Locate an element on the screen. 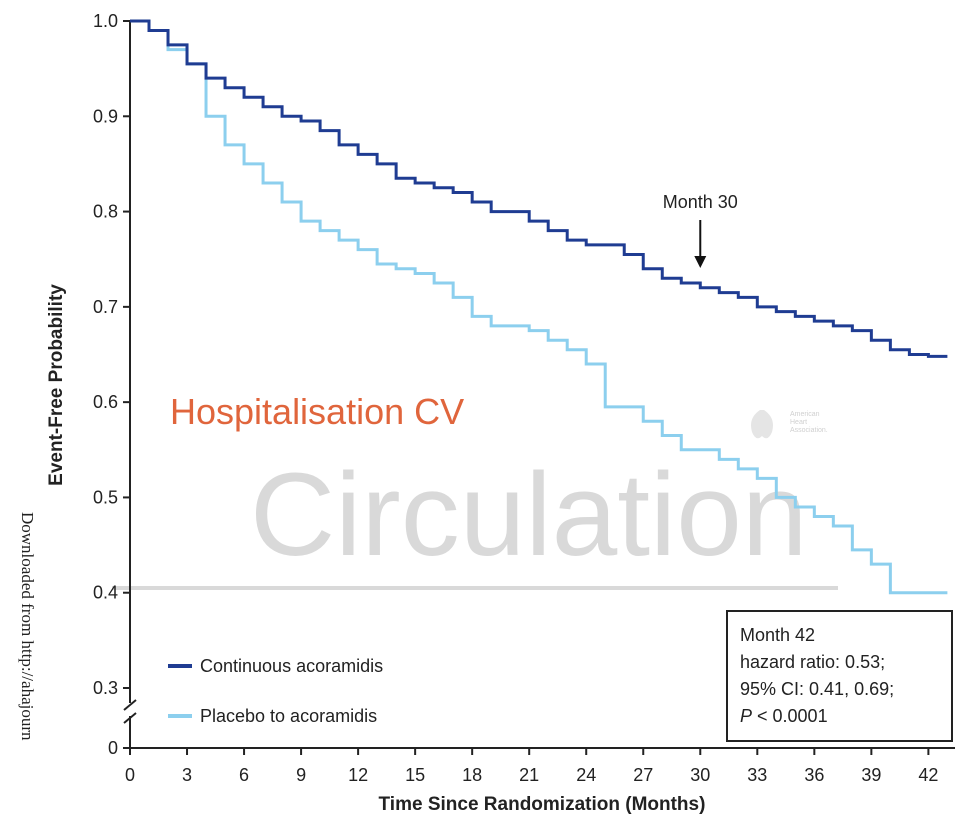 Image resolution: width=973 pixels, height=829 pixels. logo-text: Association. is located at coordinates (809, 430).